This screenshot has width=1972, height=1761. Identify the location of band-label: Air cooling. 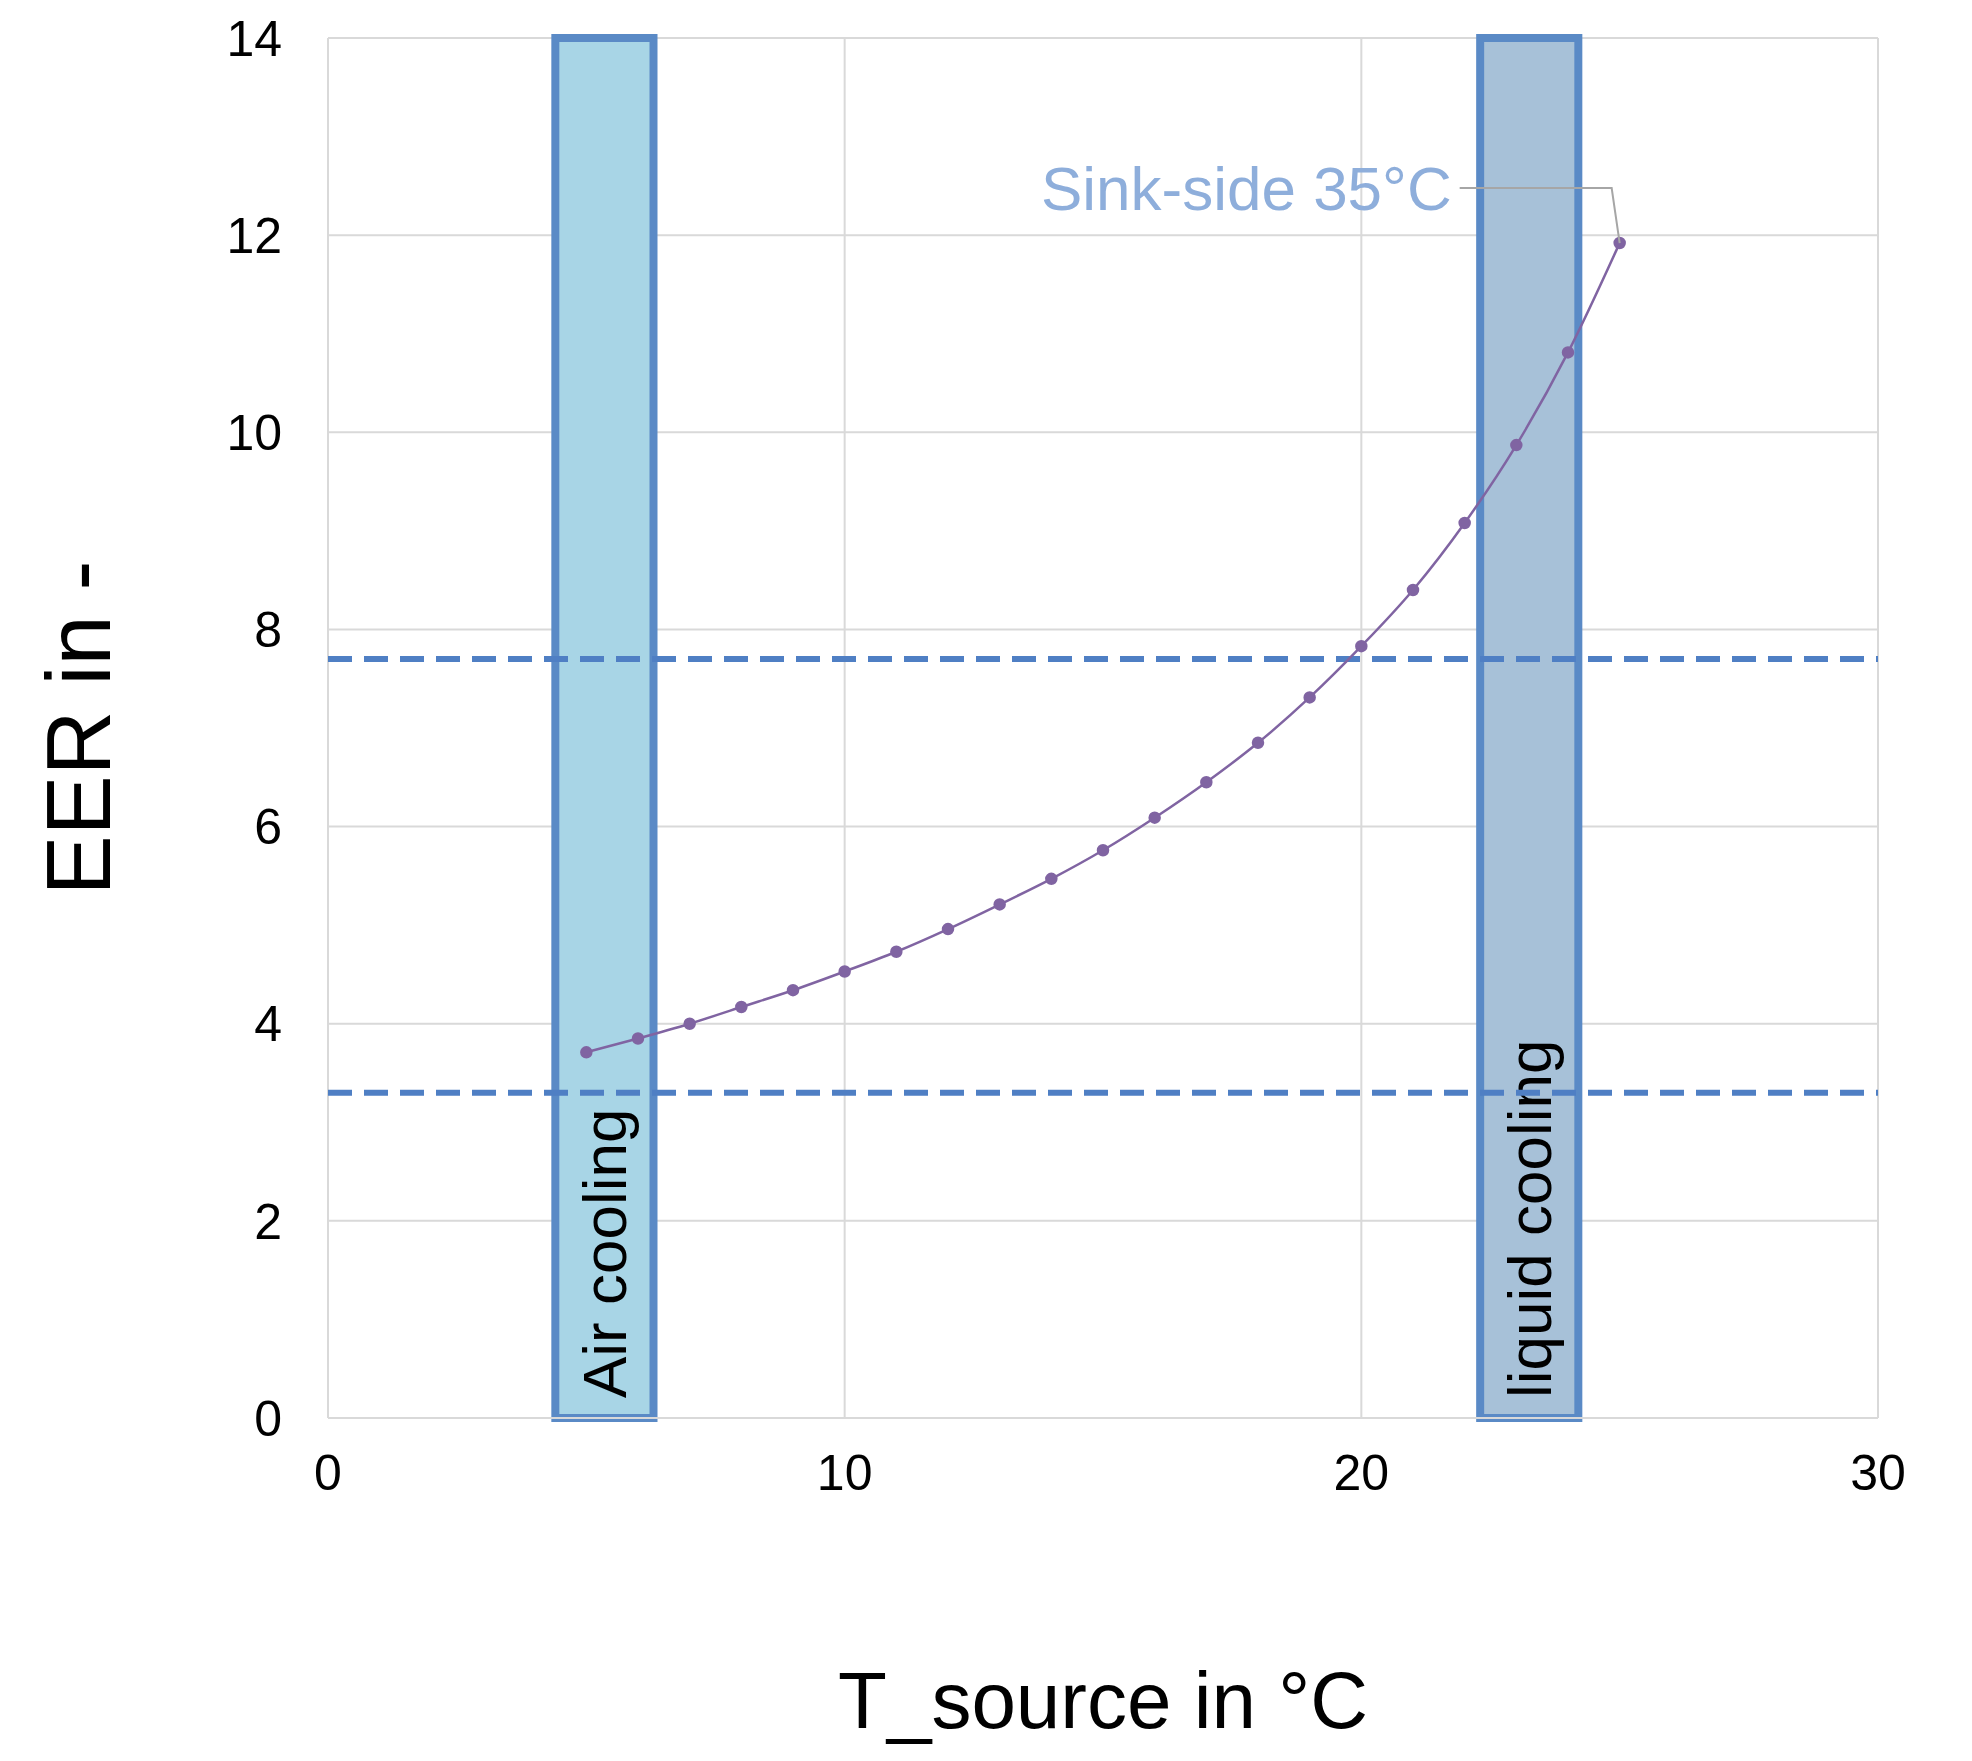
(604, 1253).